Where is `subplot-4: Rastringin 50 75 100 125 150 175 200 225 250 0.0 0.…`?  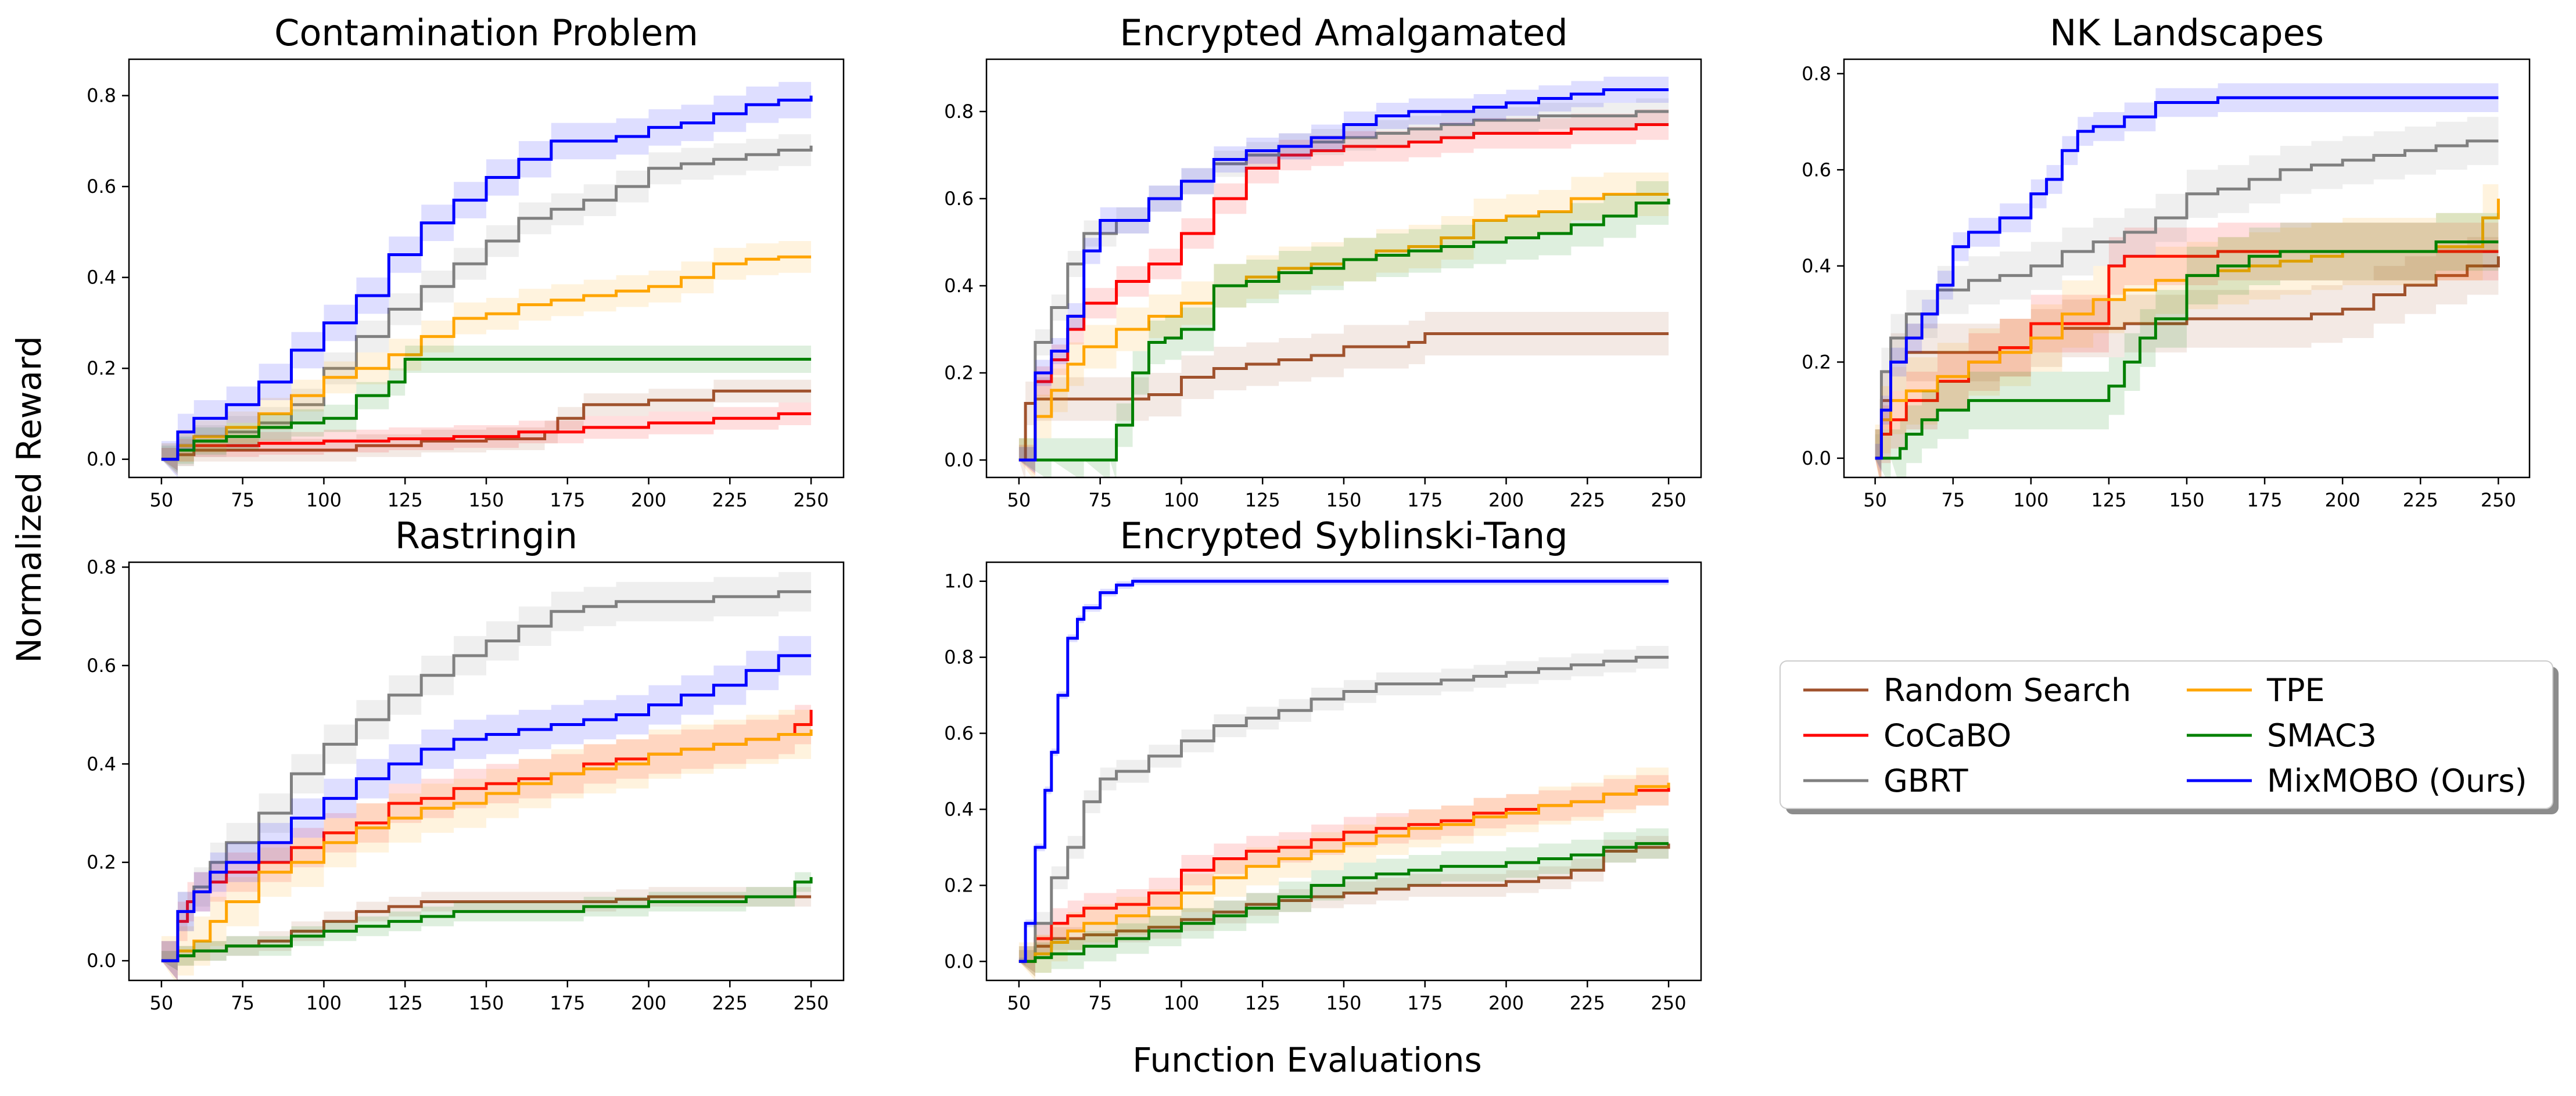 subplot-4: Rastringin 50 75 100 125 150 175 200 225 250 0.0 0.… is located at coordinates (466, 764).